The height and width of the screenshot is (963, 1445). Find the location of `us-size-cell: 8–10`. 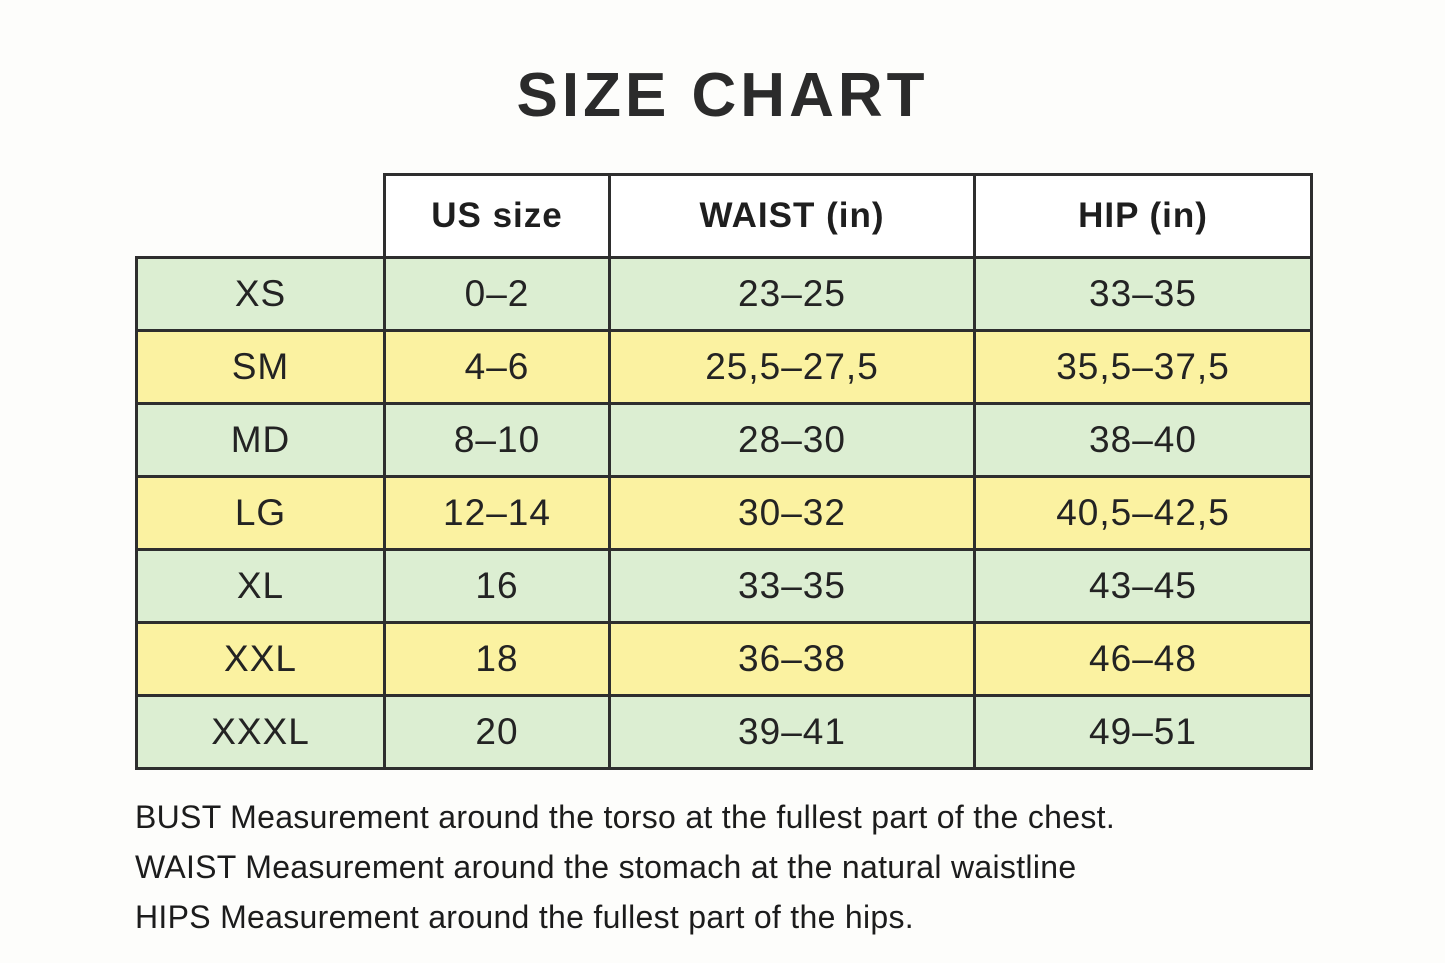

us-size-cell: 8–10 is located at coordinates (497, 440).